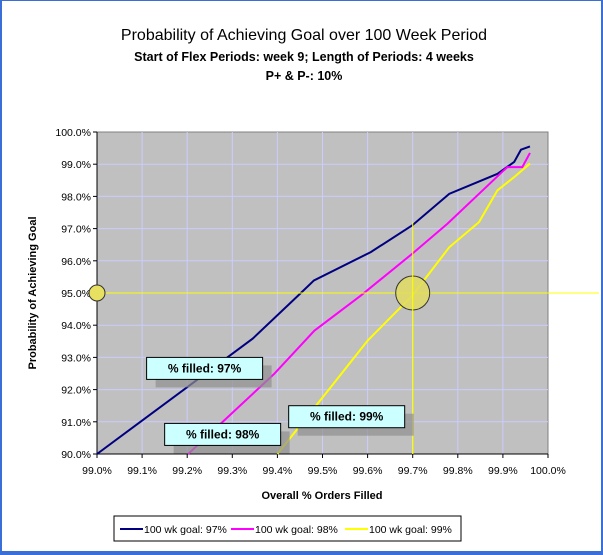 This screenshot has width=603, height=555. What do you see at coordinates (76, 197) in the screenshot?
I see `y-tick-label: 98.0%` at bounding box center [76, 197].